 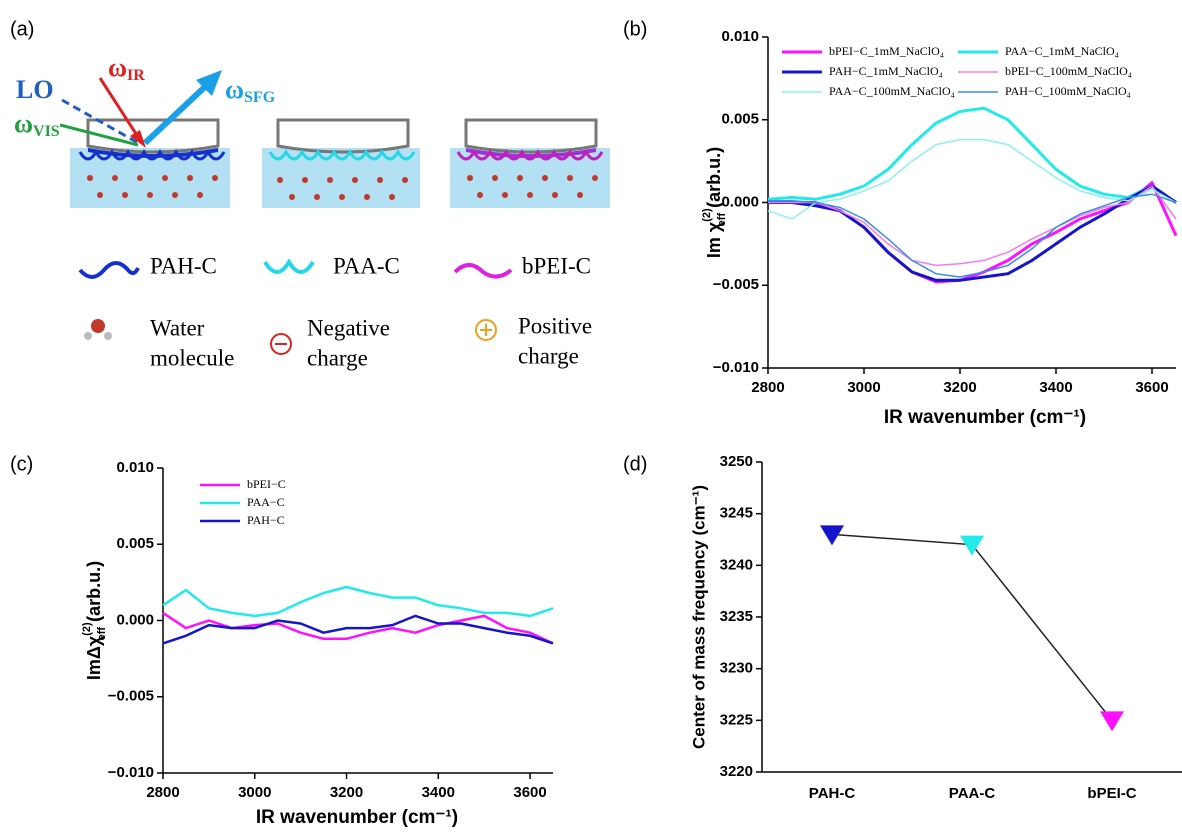 I want to click on y-axis-label: Im χ(2) eff (arb.u.), so click(x=714, y=202).